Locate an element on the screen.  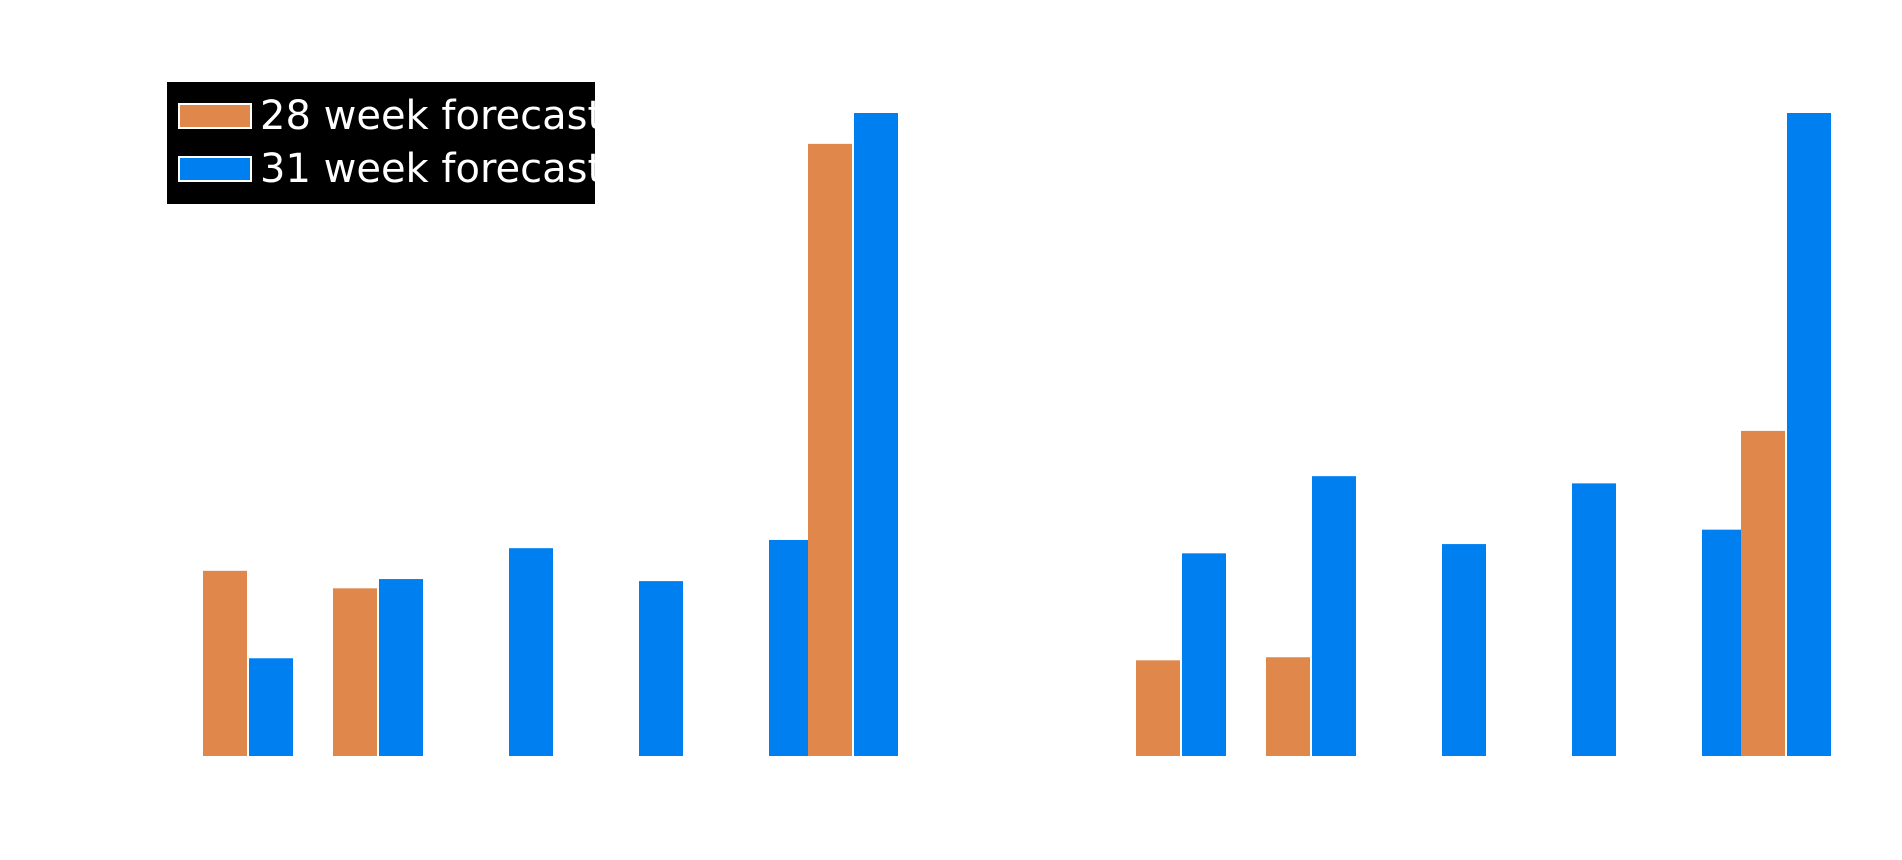
bar-panel1-cat3-31-week is located at coordinates (531, 652).